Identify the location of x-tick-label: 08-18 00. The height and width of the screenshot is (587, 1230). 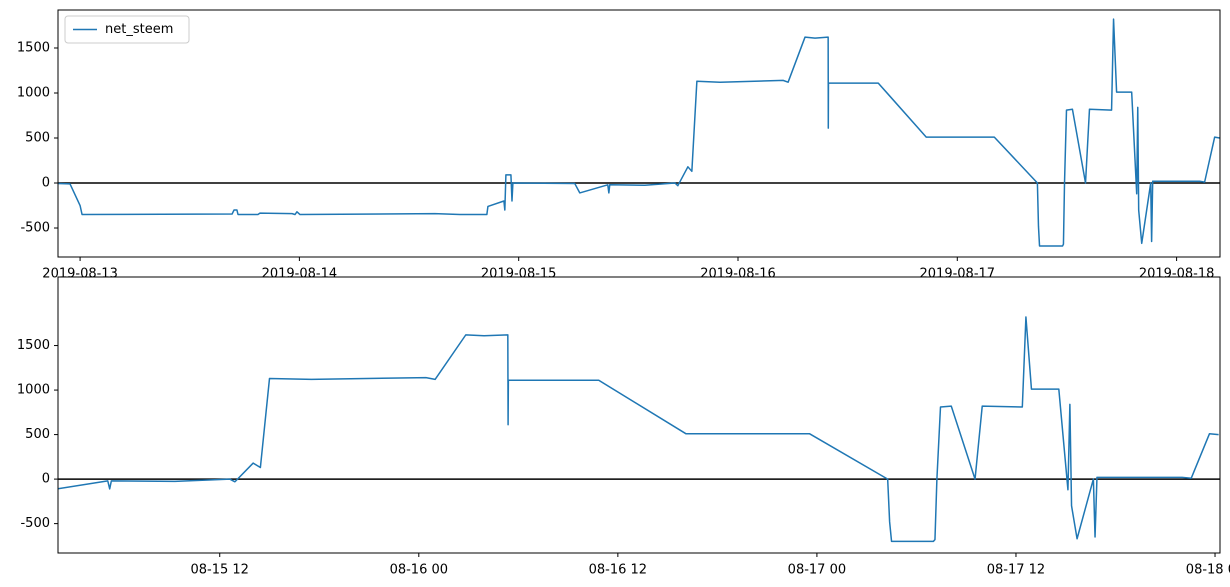
(1208, 570).